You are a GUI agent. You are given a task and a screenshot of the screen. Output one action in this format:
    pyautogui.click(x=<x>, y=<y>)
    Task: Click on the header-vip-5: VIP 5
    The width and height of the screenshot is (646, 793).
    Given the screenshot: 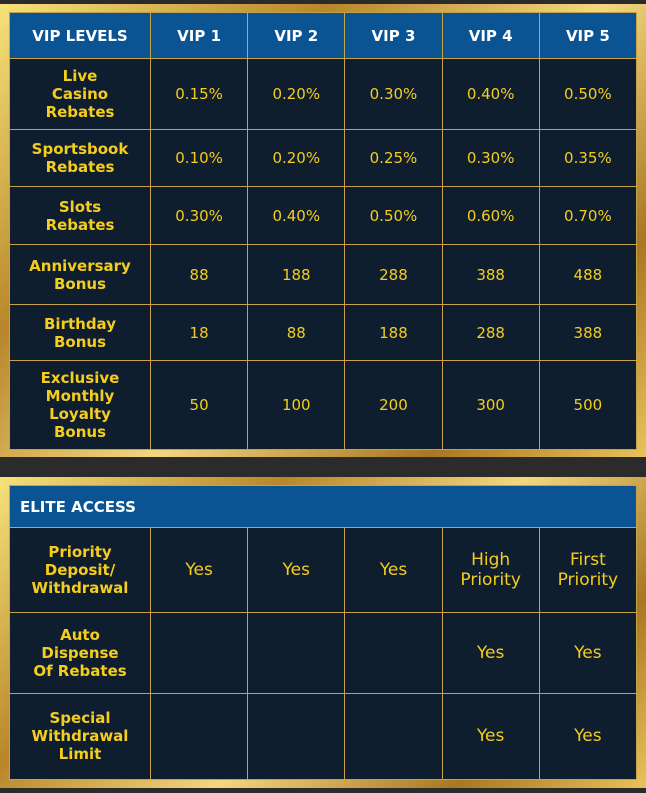 What is the action you would take?
    pyautogui.click(x=588, y=35)
    